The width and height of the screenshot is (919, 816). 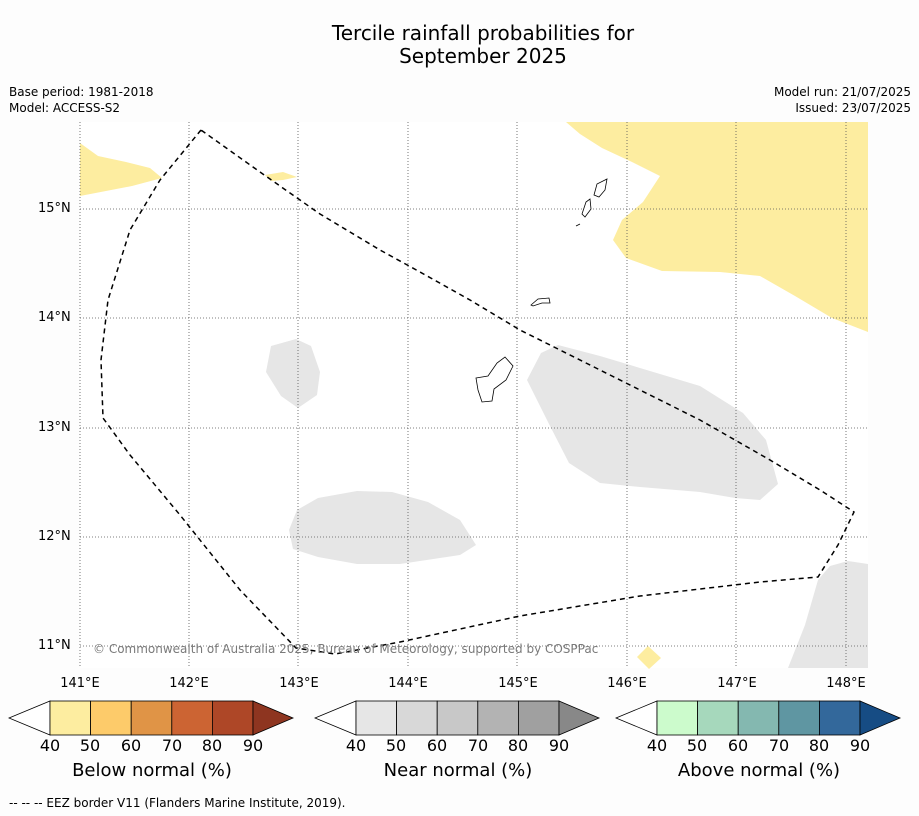 I want to click on below-normal-area-south, so click(x=649, y=657).